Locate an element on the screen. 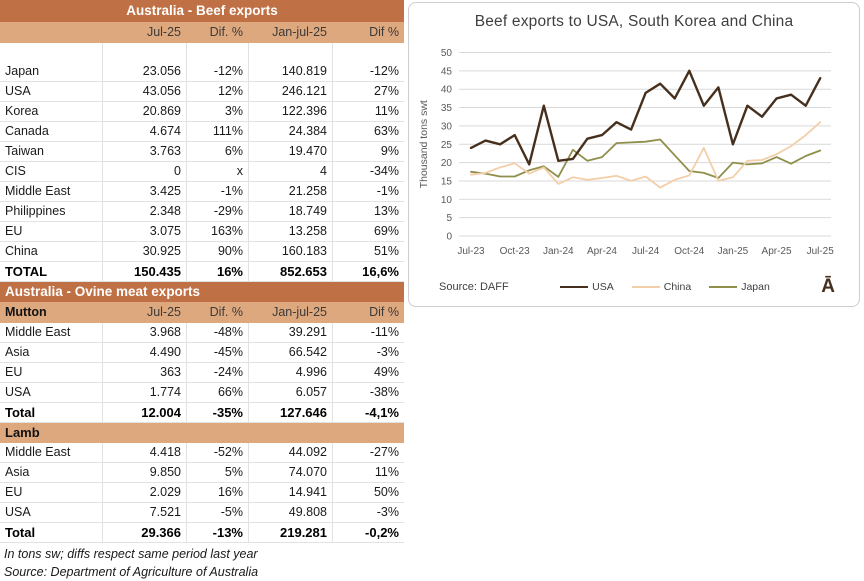 Image resolution: width=864 pixels, height=581 pixels. y-axis-title: Thousand tons swt is located at coordinates (424, 144).